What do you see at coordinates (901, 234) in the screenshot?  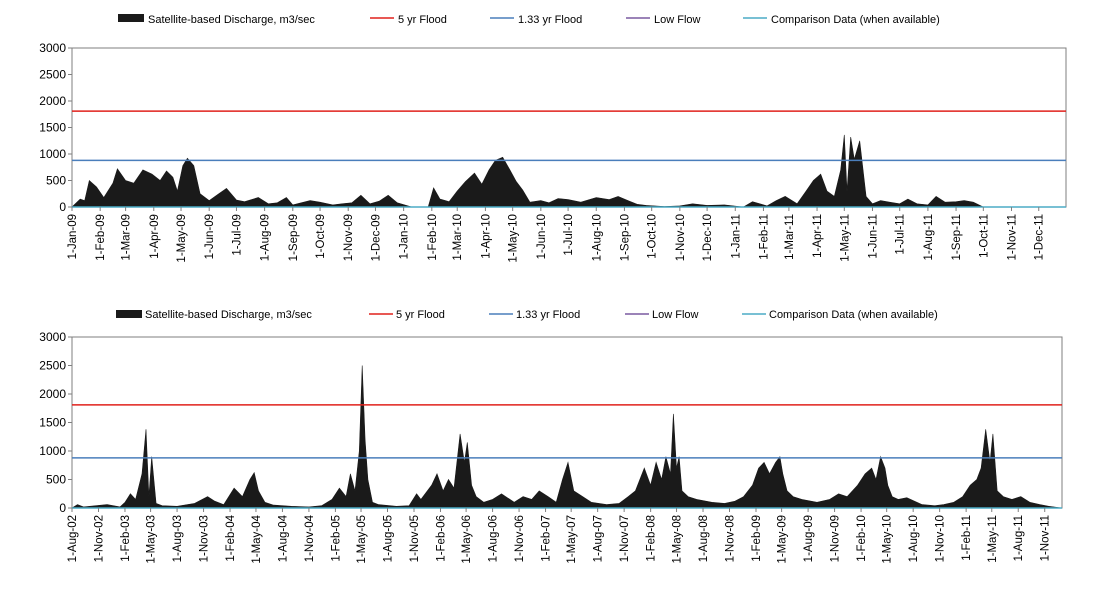 I see `x-tick-label: 1-Jul-11` at bounding box center [901, 234].